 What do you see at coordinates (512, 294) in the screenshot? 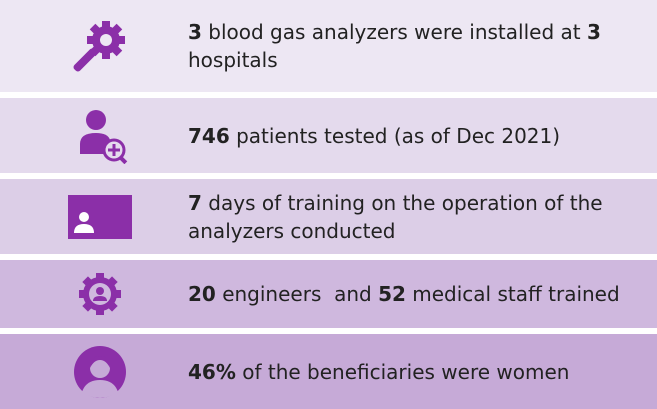
I see `text: medical staff trained` at bounding box center [512, 294].